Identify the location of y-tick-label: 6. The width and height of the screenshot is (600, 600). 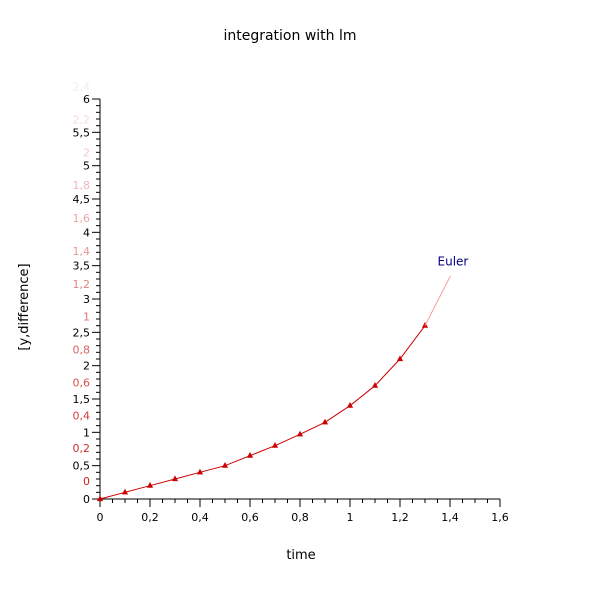
(86, 99).